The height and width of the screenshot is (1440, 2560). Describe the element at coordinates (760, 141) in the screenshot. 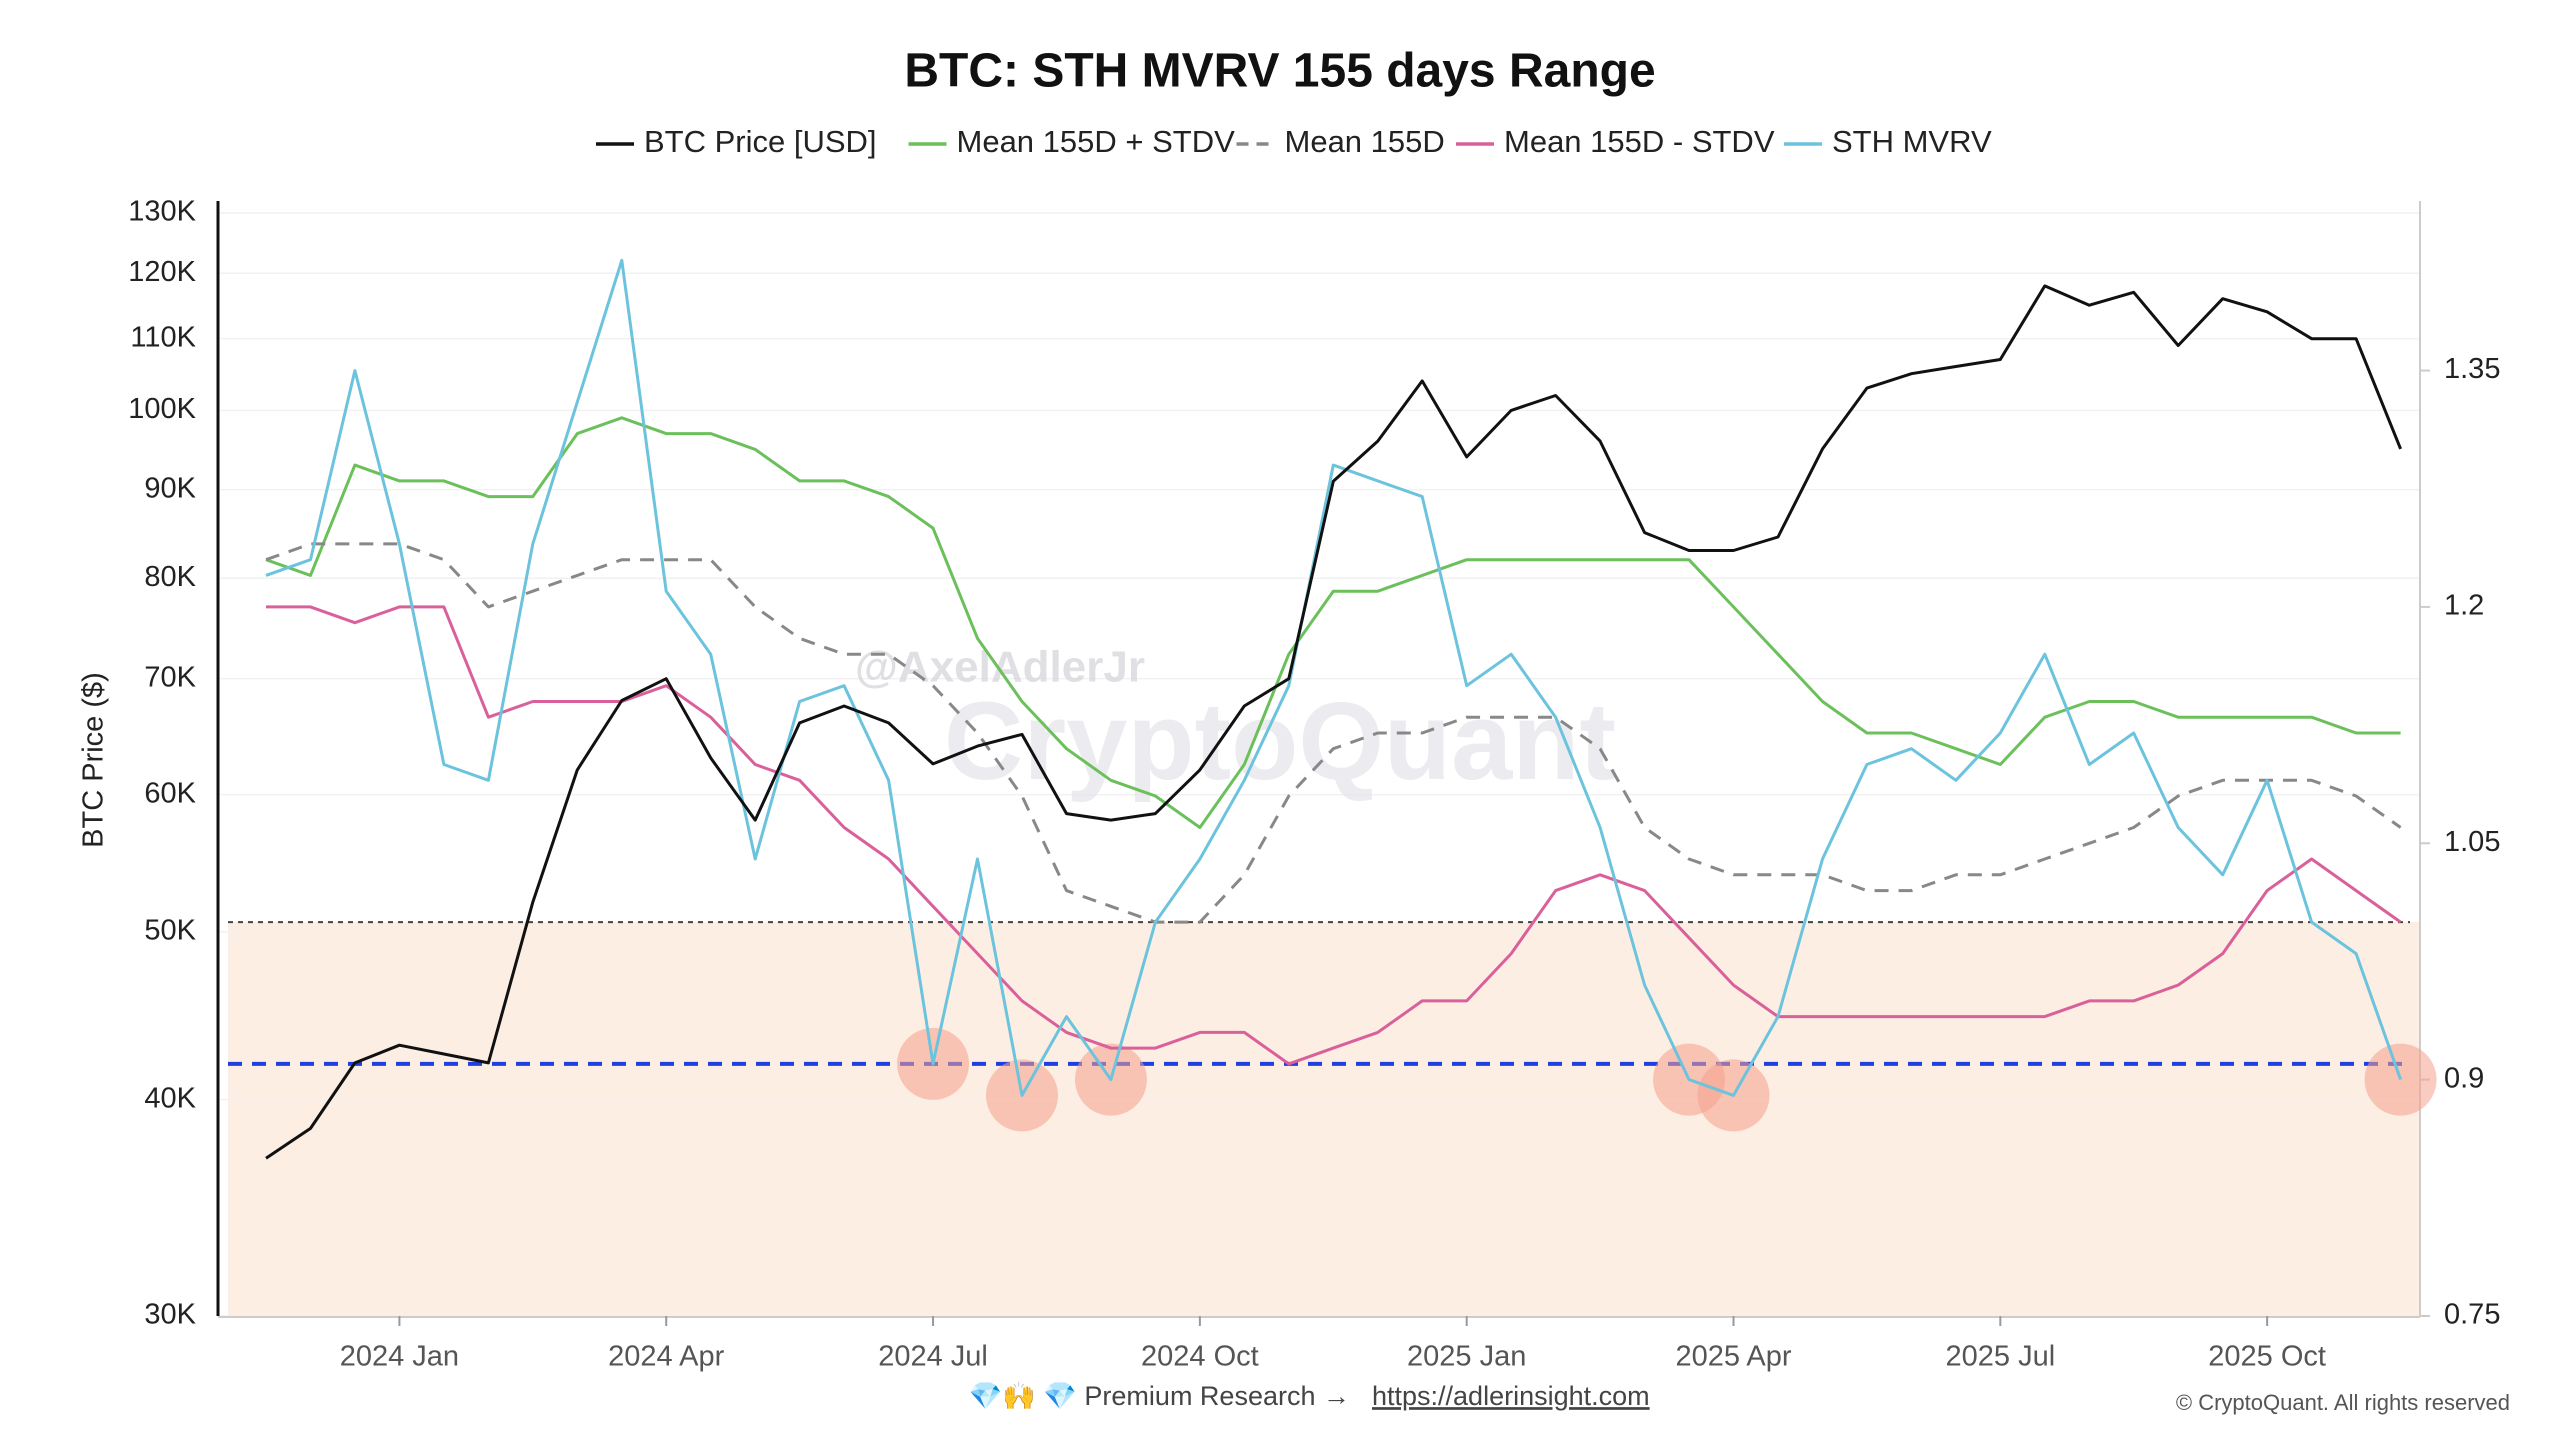

I see `legend-label: BTC Price [USD]` at that location.